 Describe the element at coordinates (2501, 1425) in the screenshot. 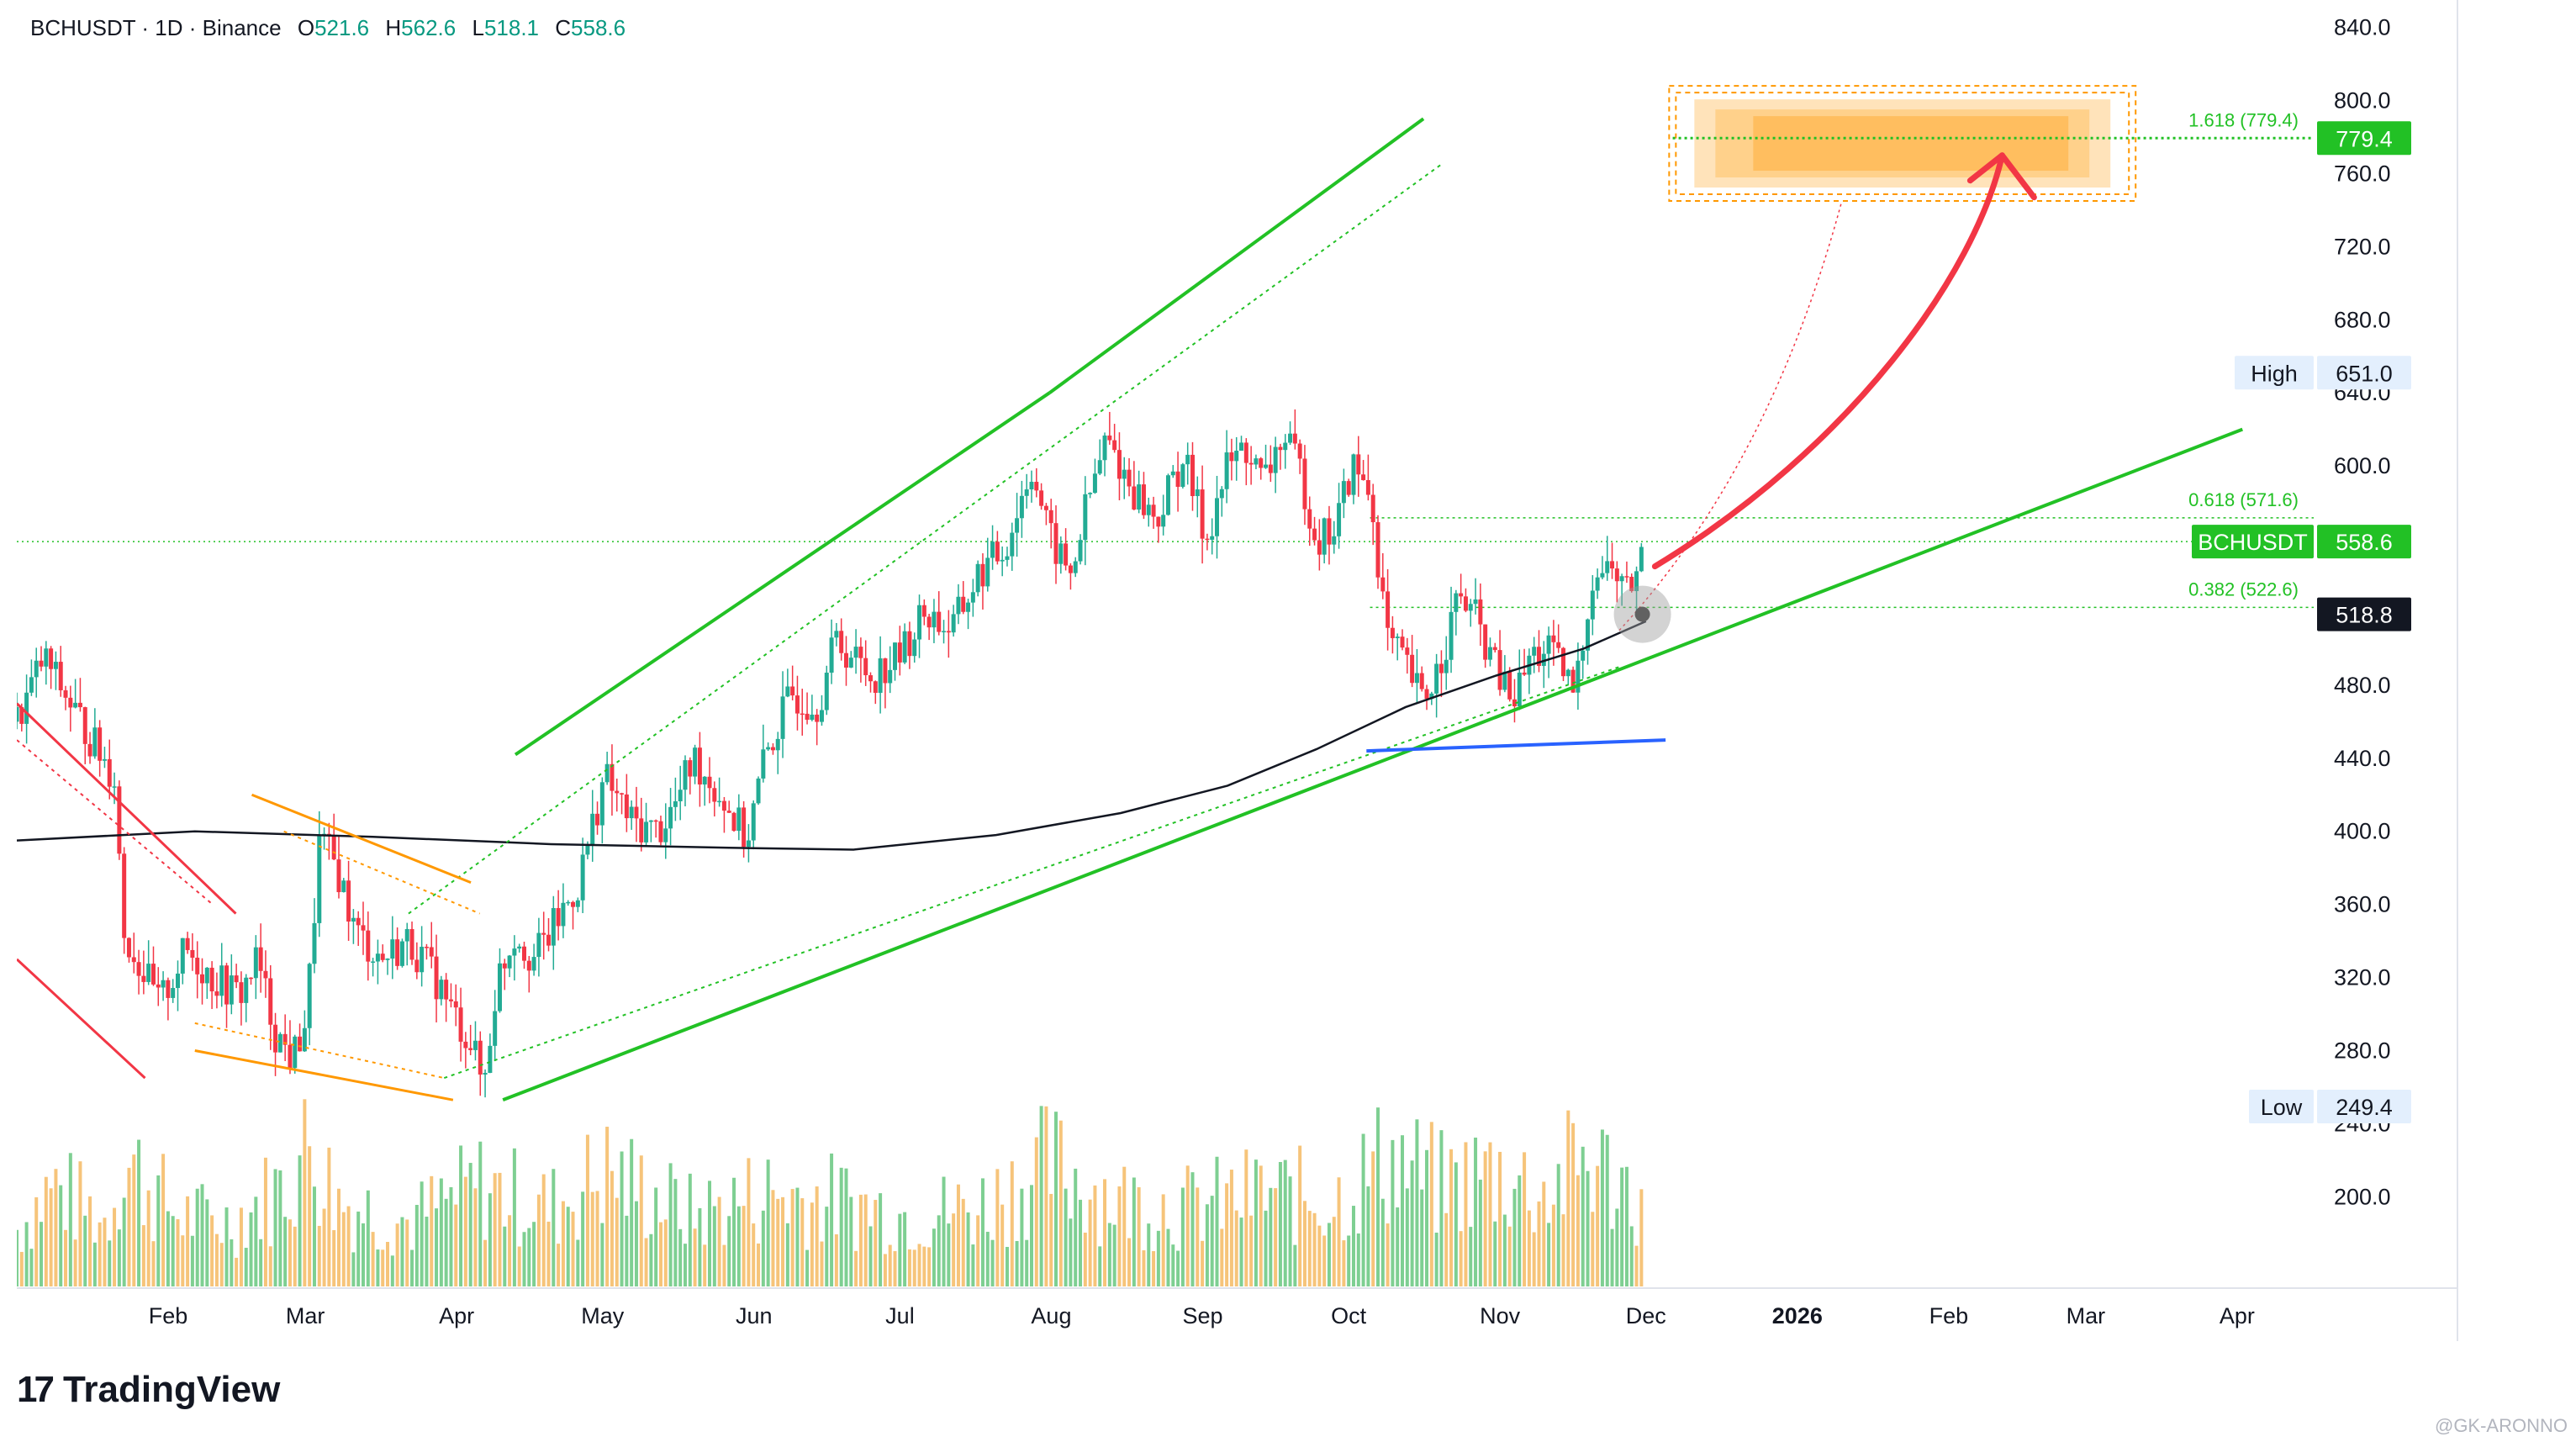

I see `author-watermark: @GK-ARONNO` at that location.